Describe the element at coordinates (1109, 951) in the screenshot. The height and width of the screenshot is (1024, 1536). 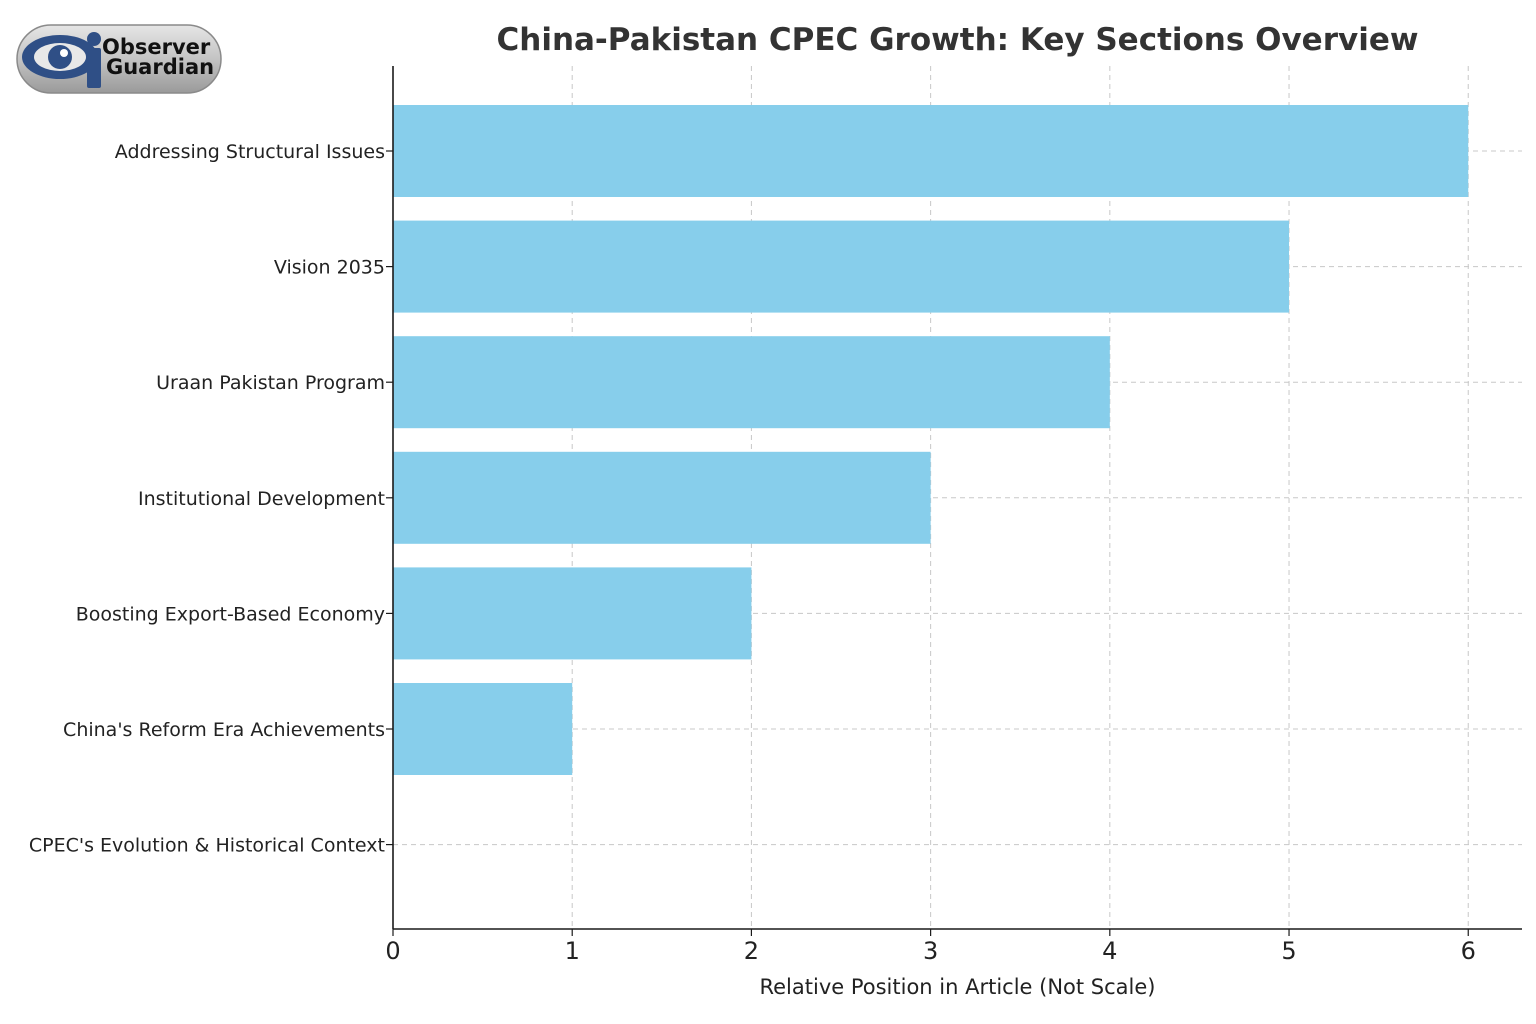
I see `x-tick-label: 4` at that location.